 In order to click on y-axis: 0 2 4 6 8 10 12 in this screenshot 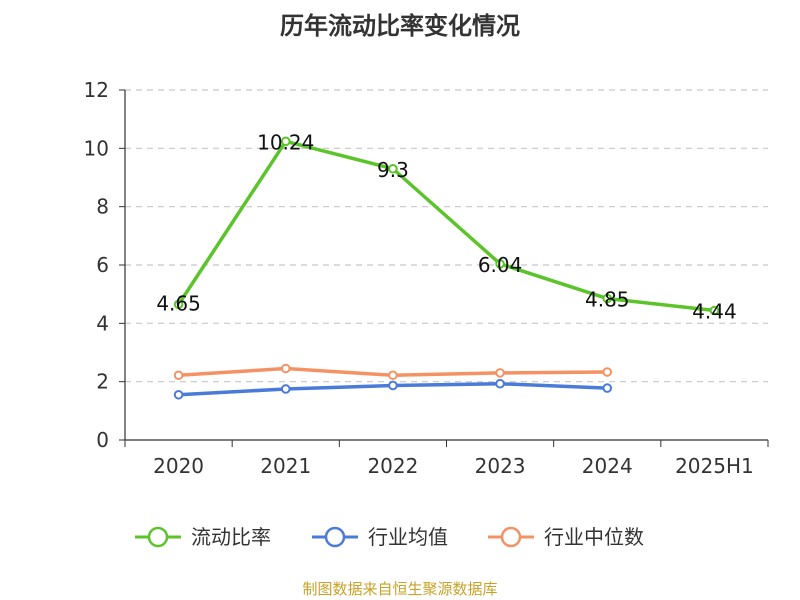, I will do `click(105, 265)`.